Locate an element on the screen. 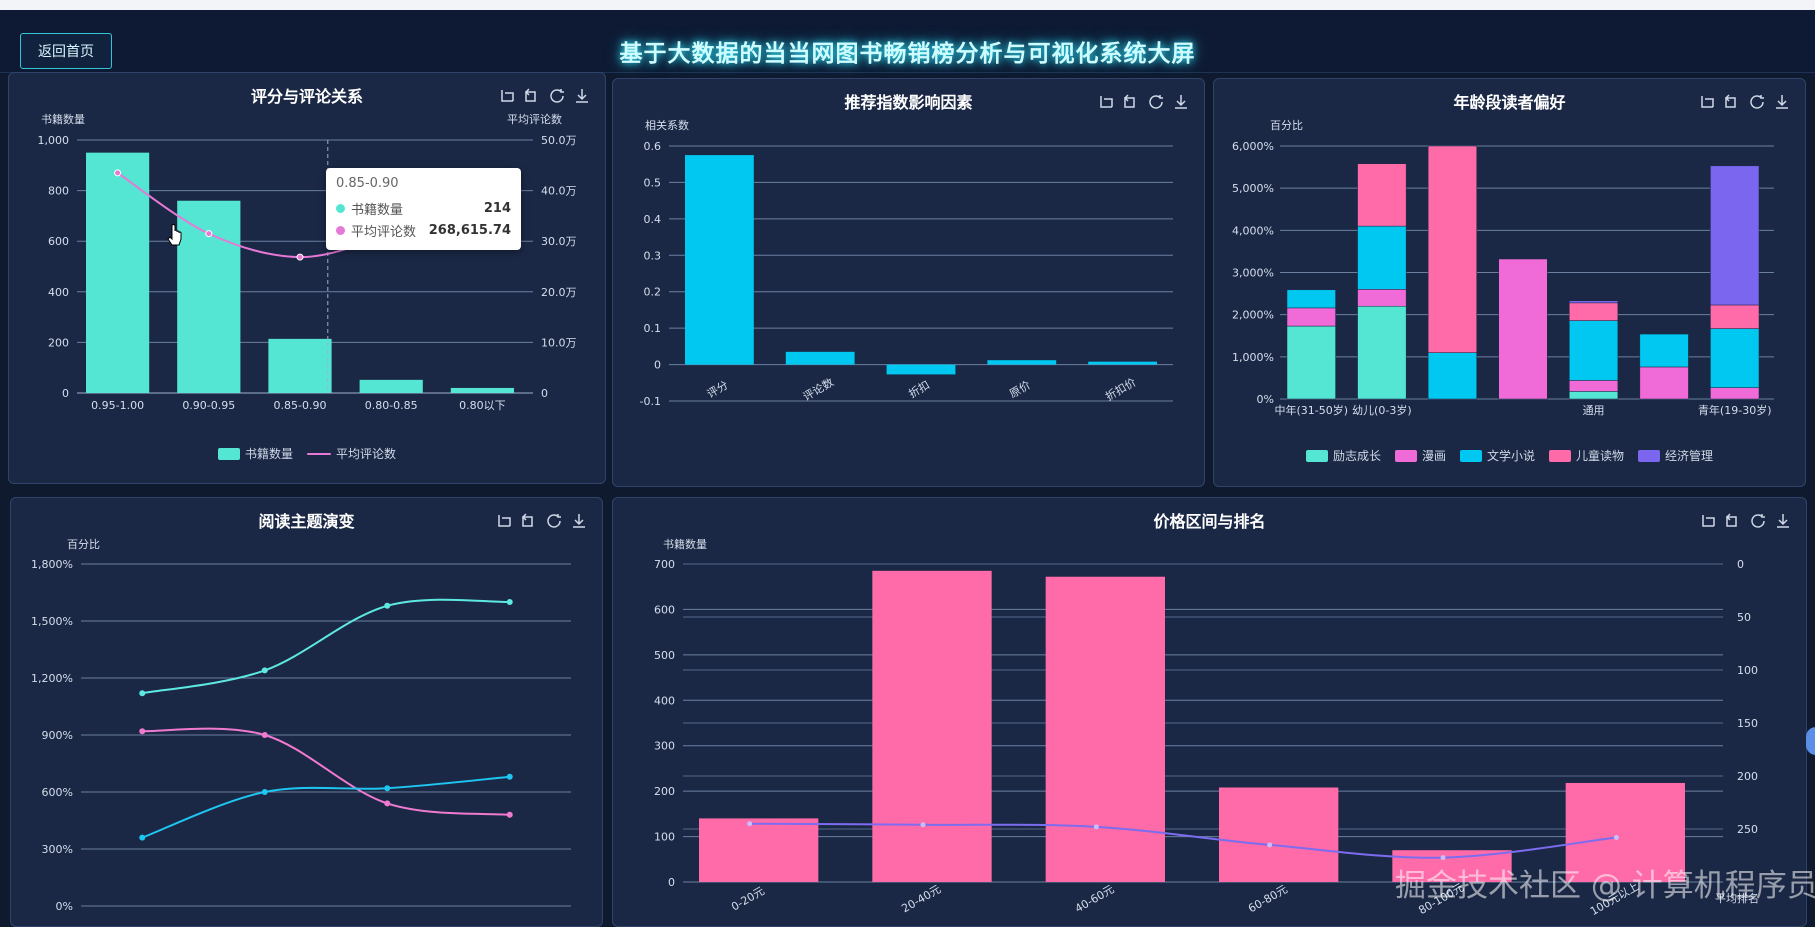 The height and width of the screenshot is (927, 1815). back-home-button: 返回首页 is located at coordinates (66, 51).